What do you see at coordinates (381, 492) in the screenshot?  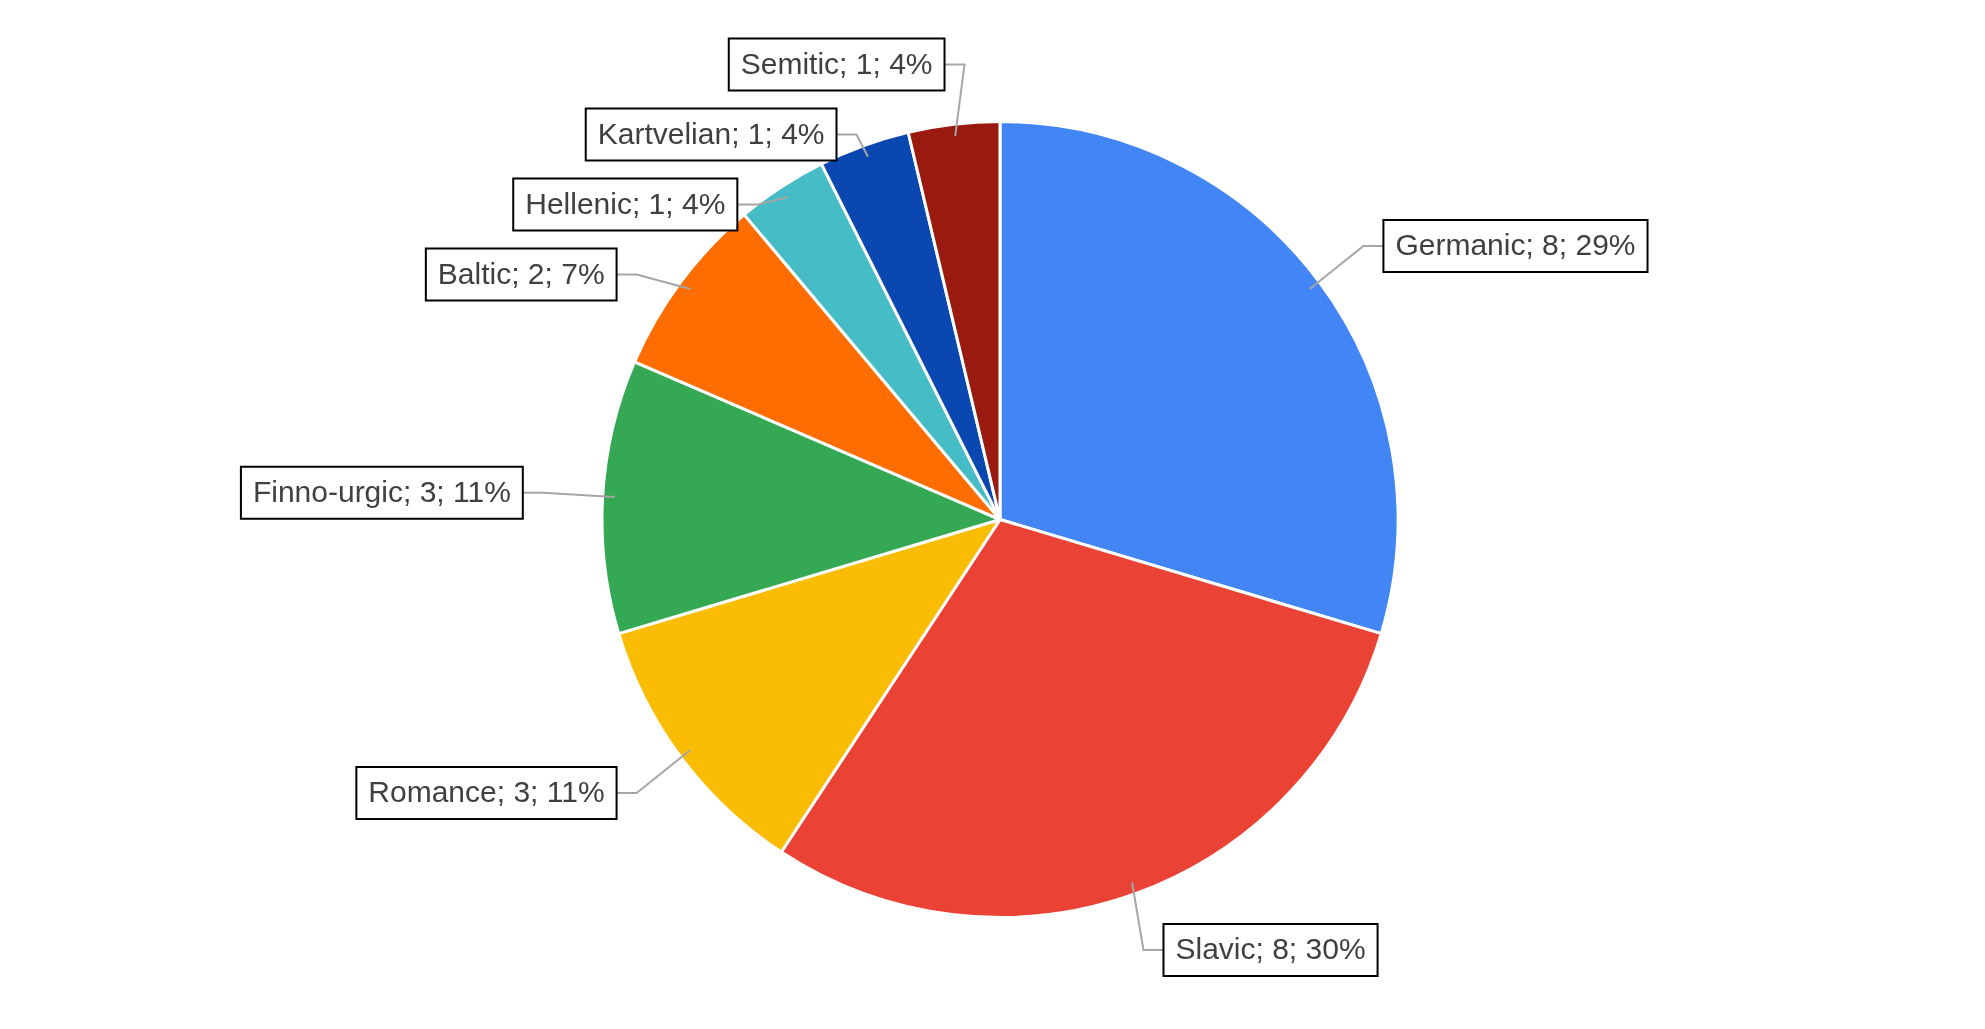 I see `slice-label: Finno-urgic; 3; 11%` at bounding box center [381, 492].